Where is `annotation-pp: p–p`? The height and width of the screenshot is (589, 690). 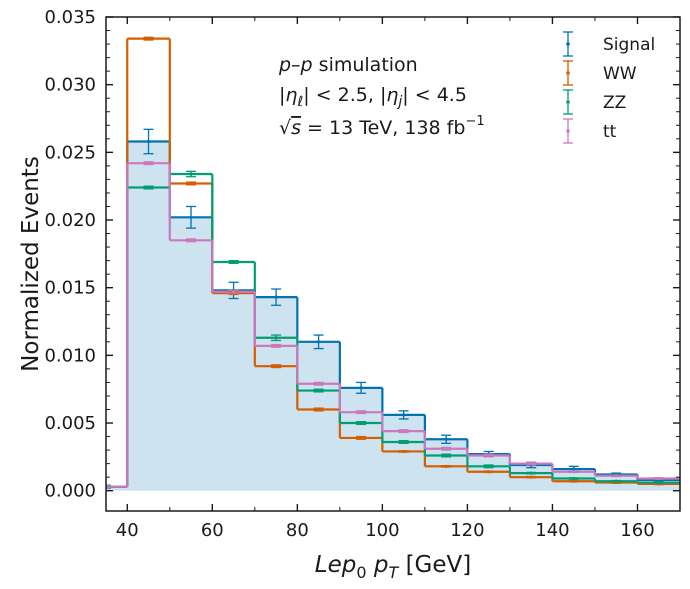 annotation-pp: p–p is located at coordinates (295, 65).